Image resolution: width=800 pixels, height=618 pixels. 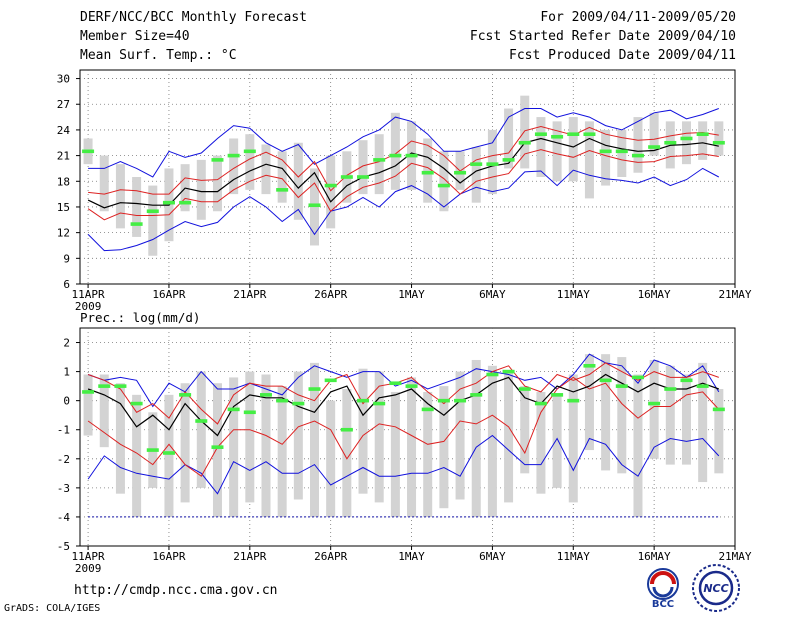 What do you see at coordinates (63, 546) in the screenshot?
I see `y-tick-label: -5` at bounding box center [63, 546].